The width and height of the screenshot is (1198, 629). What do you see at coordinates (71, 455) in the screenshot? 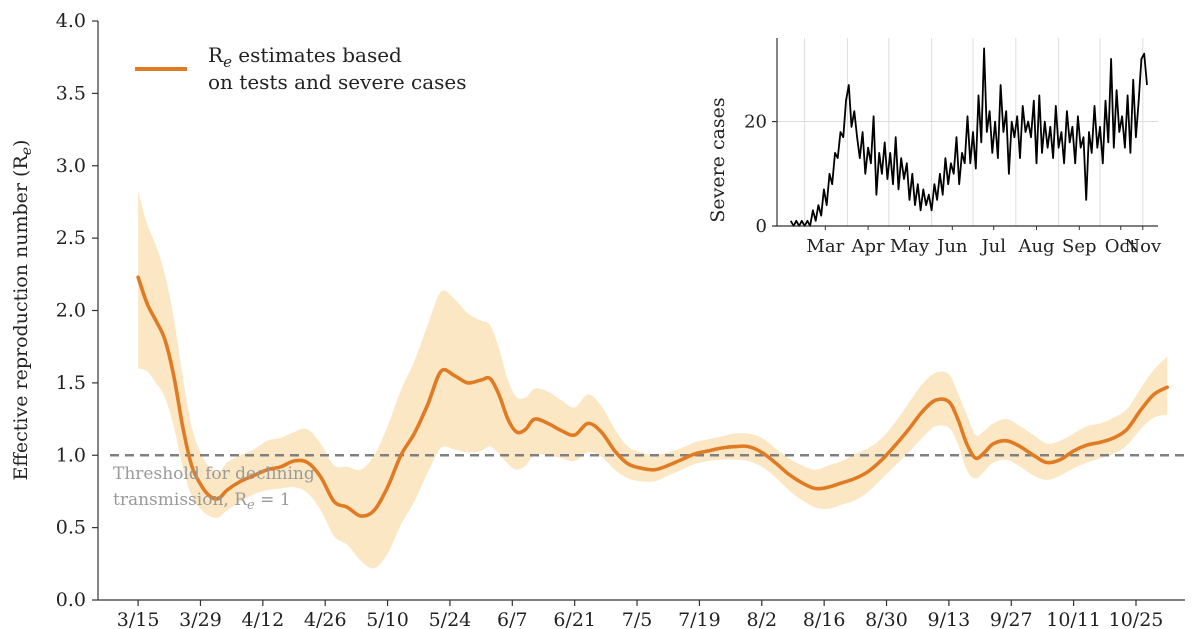
I see `y-tick-label: 1.0` at bounding box center [71, 455].